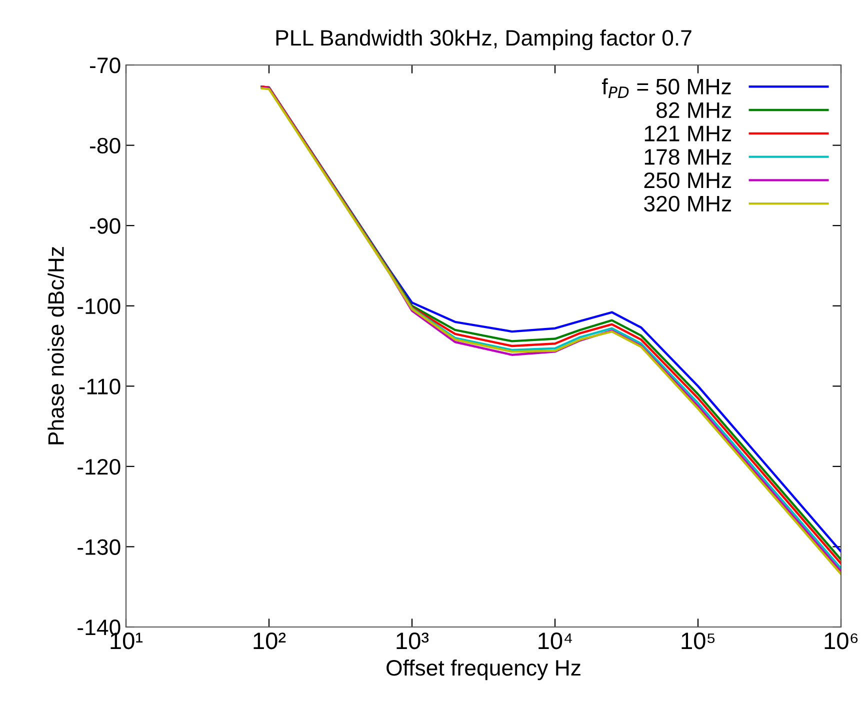 Image resolution: width=861 pixels, height=704 pixels. I want to click on chart-title: PLL Bandwidth 30kHz, Damping factor 0.7, so click(484, 39).